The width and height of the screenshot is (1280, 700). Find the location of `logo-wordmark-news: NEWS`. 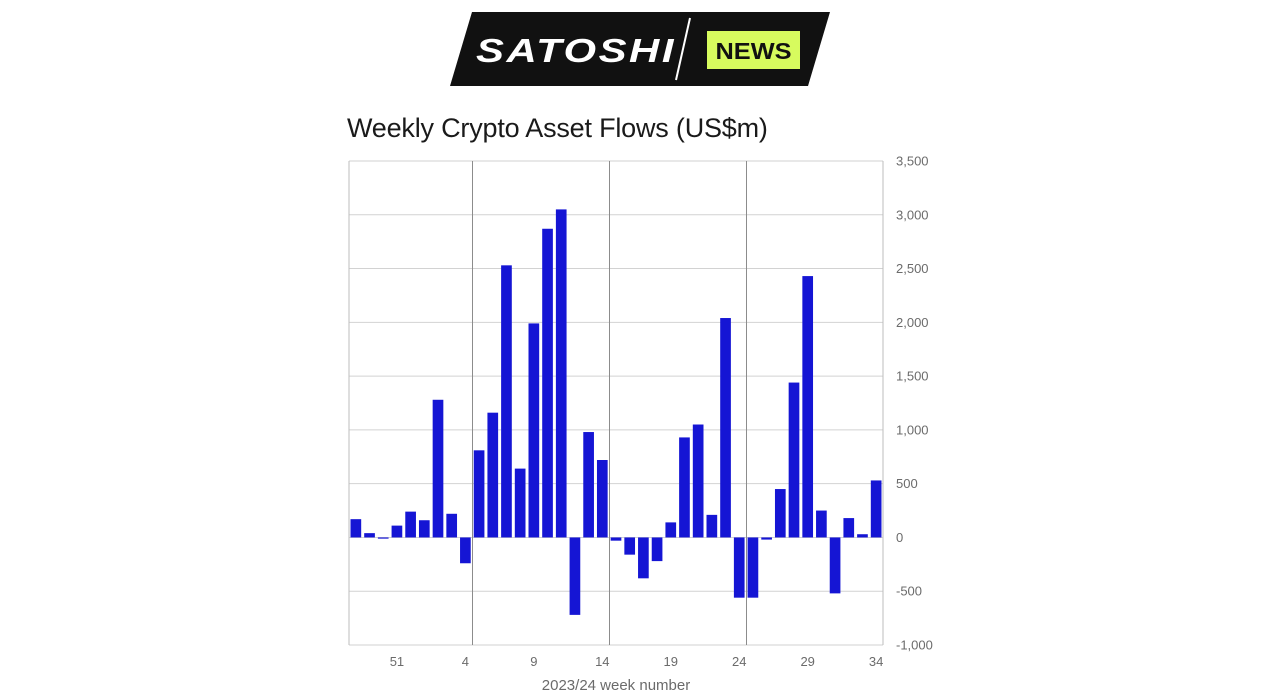

logo-wordmark-news: NEWS is located at coordinates (754, 51).